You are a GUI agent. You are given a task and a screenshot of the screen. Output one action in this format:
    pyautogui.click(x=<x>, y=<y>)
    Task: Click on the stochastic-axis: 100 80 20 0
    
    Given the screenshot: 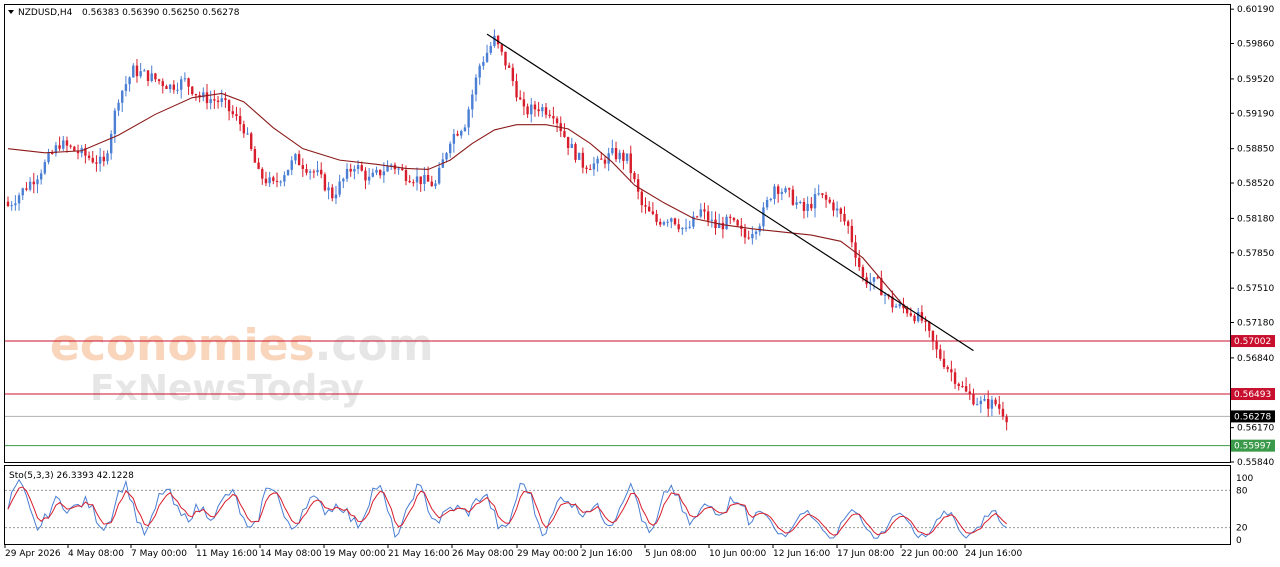 What is the action you would take?
    pyautogui.click(x=1244, y=510)
    